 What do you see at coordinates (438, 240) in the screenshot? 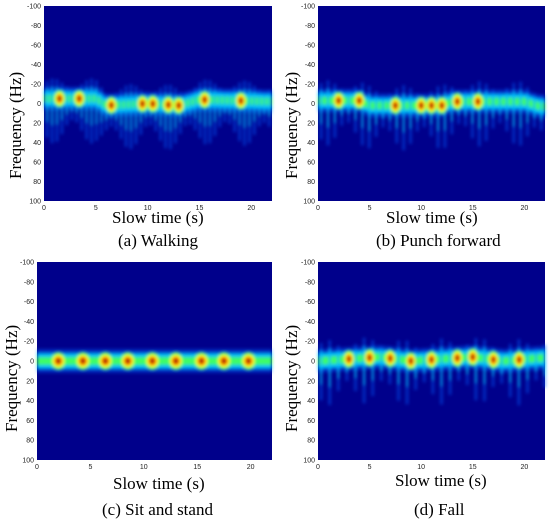
I see `caption-punch-forward: (b) Punch forward` at bounding box center [438, 240].